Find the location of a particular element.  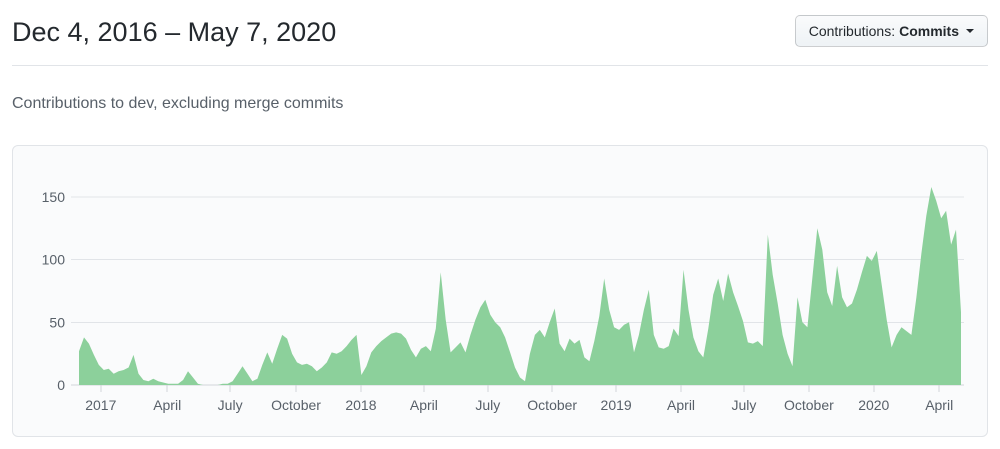

page-title: Dec 4, 2016 – May 7, 2020 is located at coordinates (174, 32).